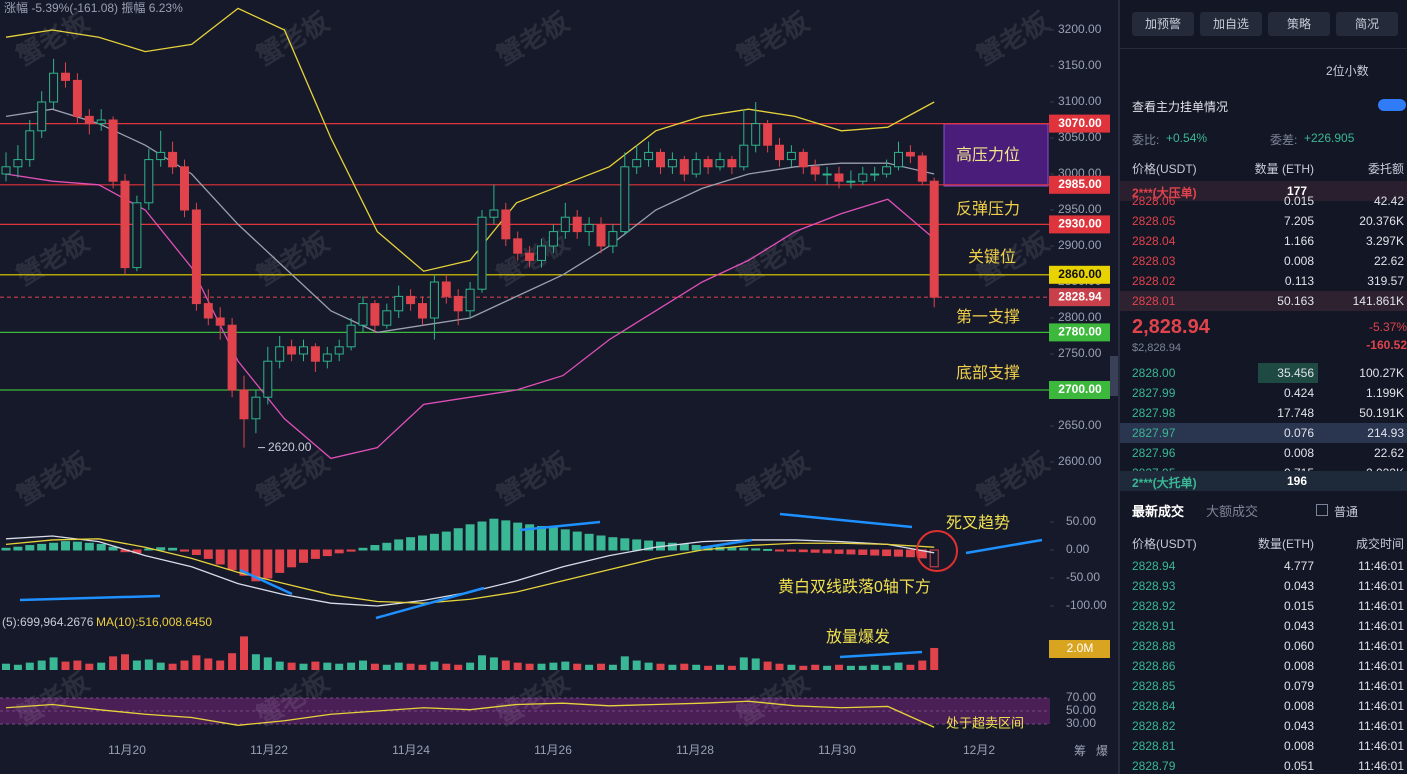 The width and height of the screenshot is (1407, 774). Describe the element at coordinates (1392, 105) in the screenshot. I see `toggle` at that location.